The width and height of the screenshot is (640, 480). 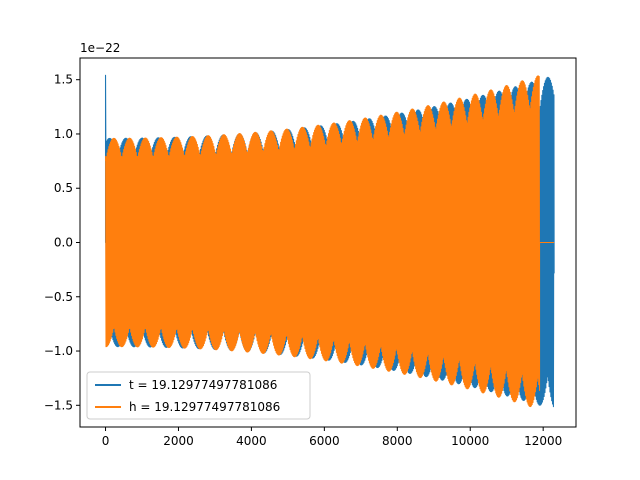 What do you see at coordinates (470, 441) in the screenshot?
I see `x-tick-label: 10000` at bounding box center [470, 441].